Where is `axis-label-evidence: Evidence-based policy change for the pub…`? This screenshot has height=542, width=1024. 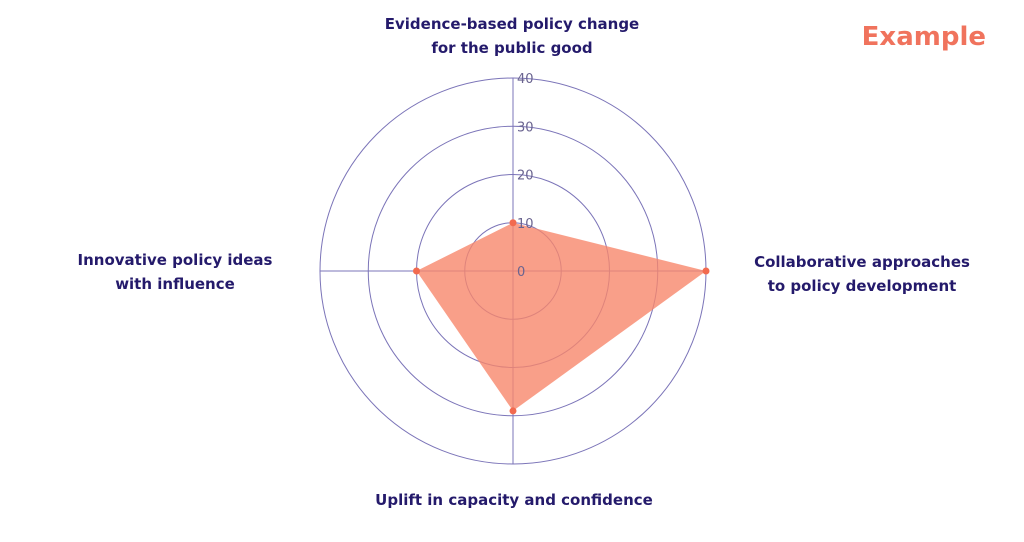 axis-label-evidence: Evidence-based policy change for the pub… is located at coordinates (512, 36).